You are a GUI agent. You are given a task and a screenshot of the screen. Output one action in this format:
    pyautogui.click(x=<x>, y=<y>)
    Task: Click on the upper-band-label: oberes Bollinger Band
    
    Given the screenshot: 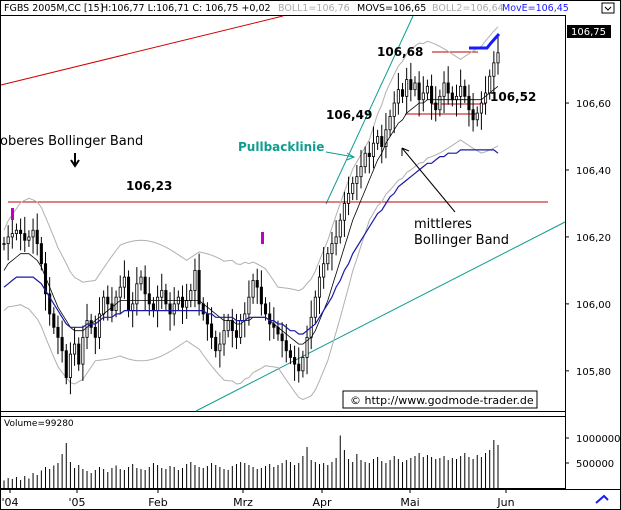 What is the action you would take?
    pyautogui.click(x=71, y=141)
    